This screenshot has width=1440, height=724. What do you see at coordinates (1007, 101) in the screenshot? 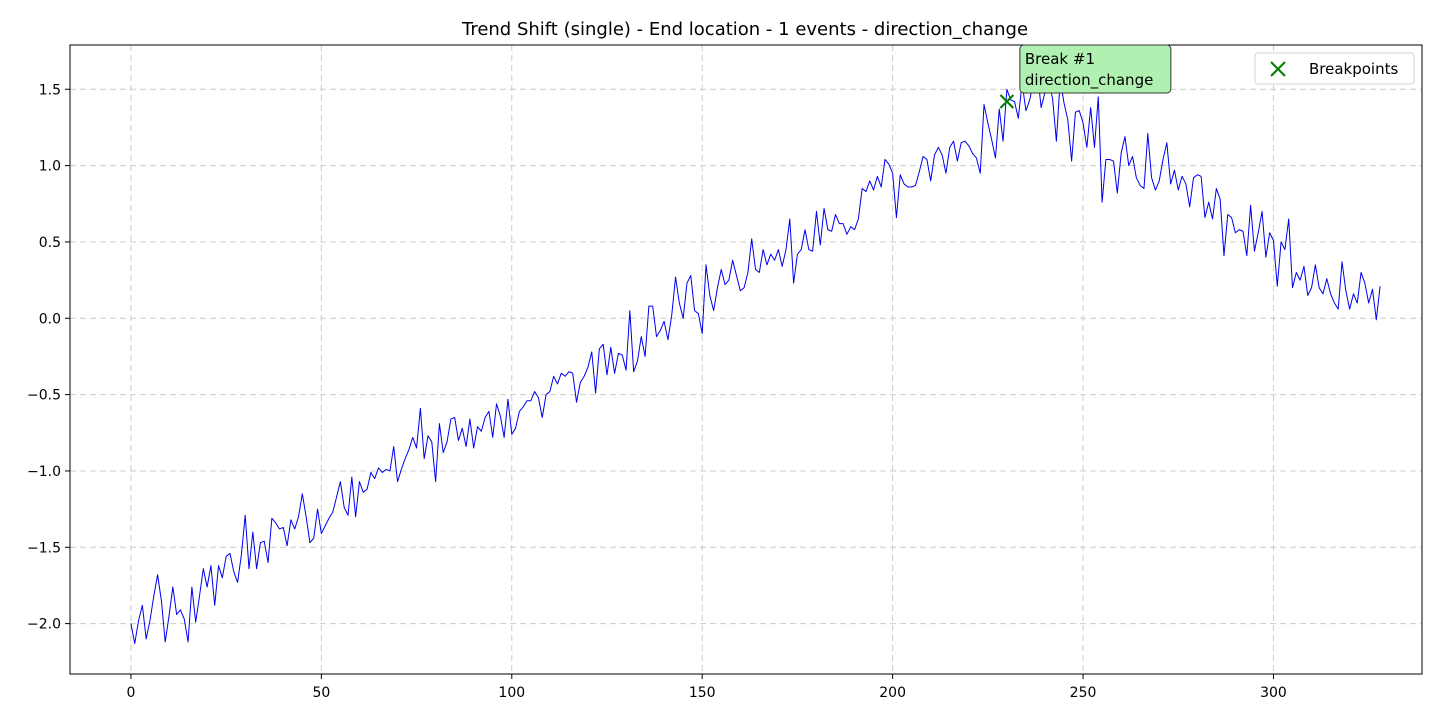
I see `breakpoint-marker` at bounding box center [1007, 101].